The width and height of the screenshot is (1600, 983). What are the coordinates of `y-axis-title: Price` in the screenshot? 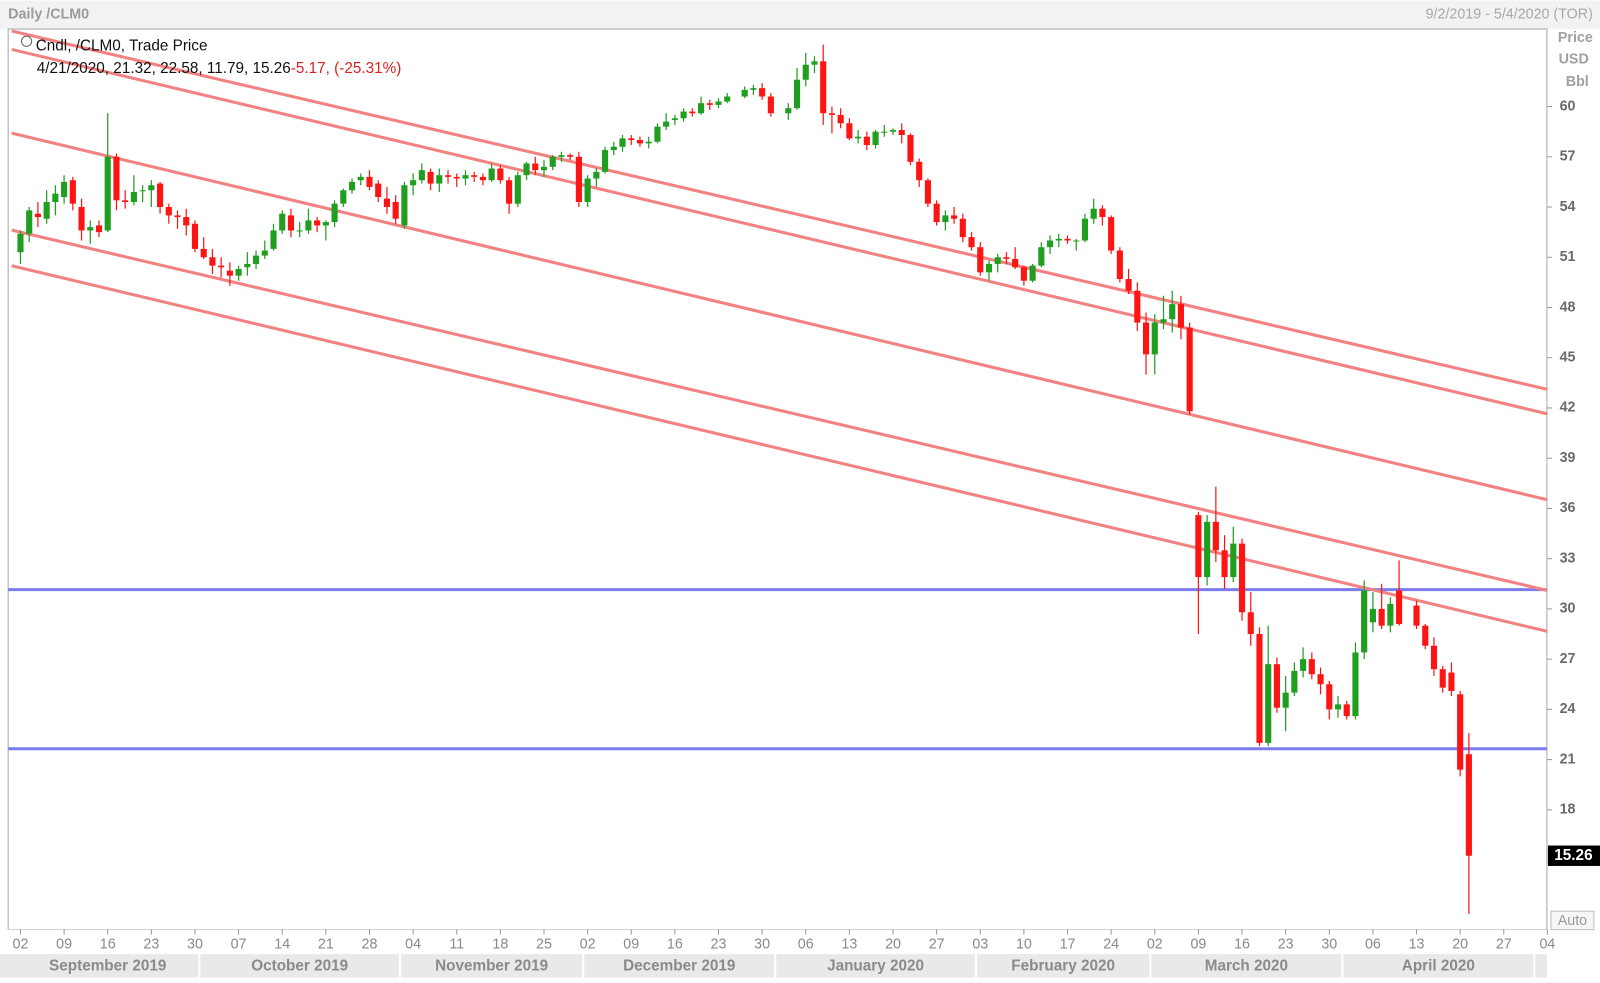 It's located at (1575, 38).